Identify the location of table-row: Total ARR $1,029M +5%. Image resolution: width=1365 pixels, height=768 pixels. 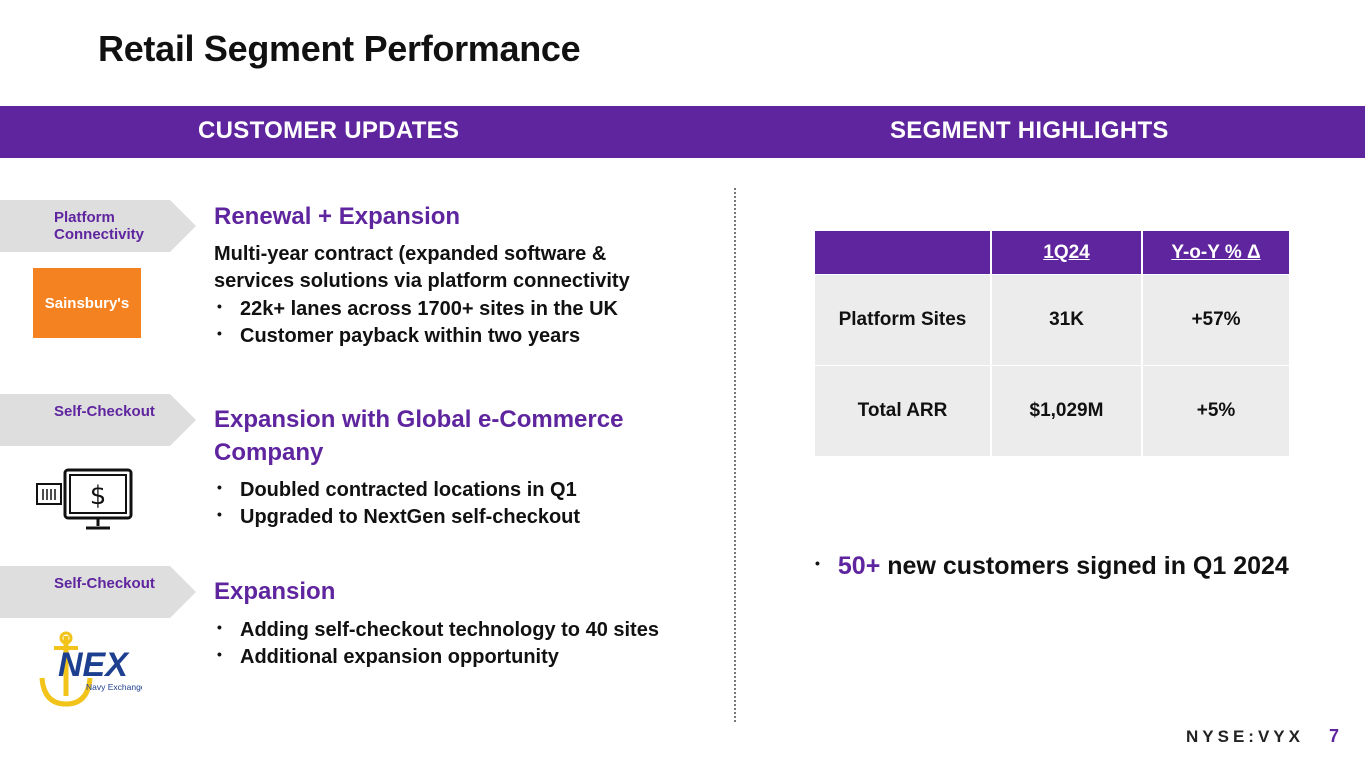
(1052, 410).